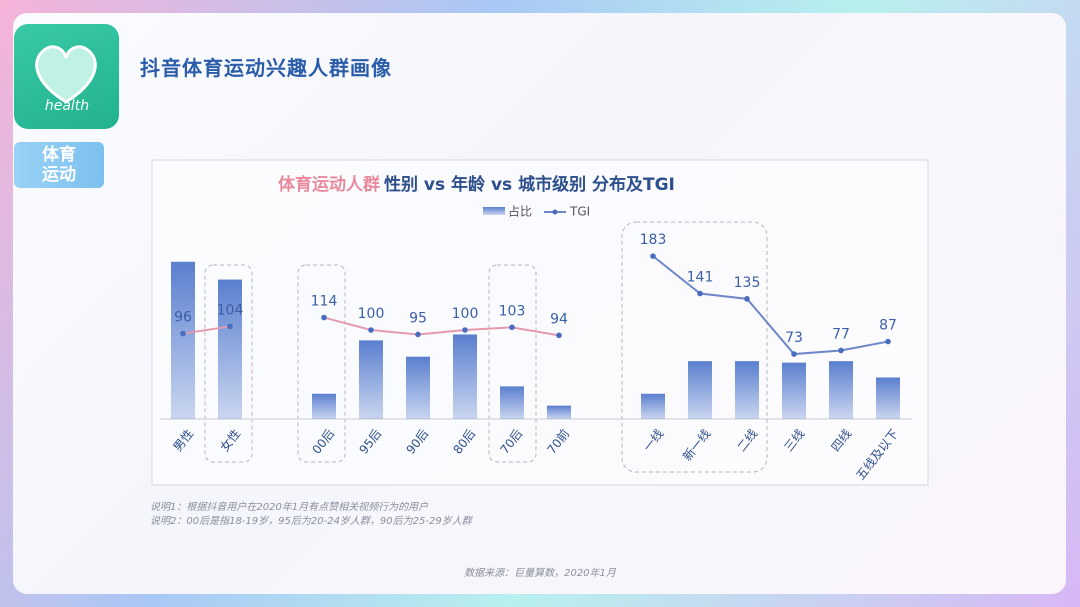  I want to click on legend-label: TGI, so click(579, 212).